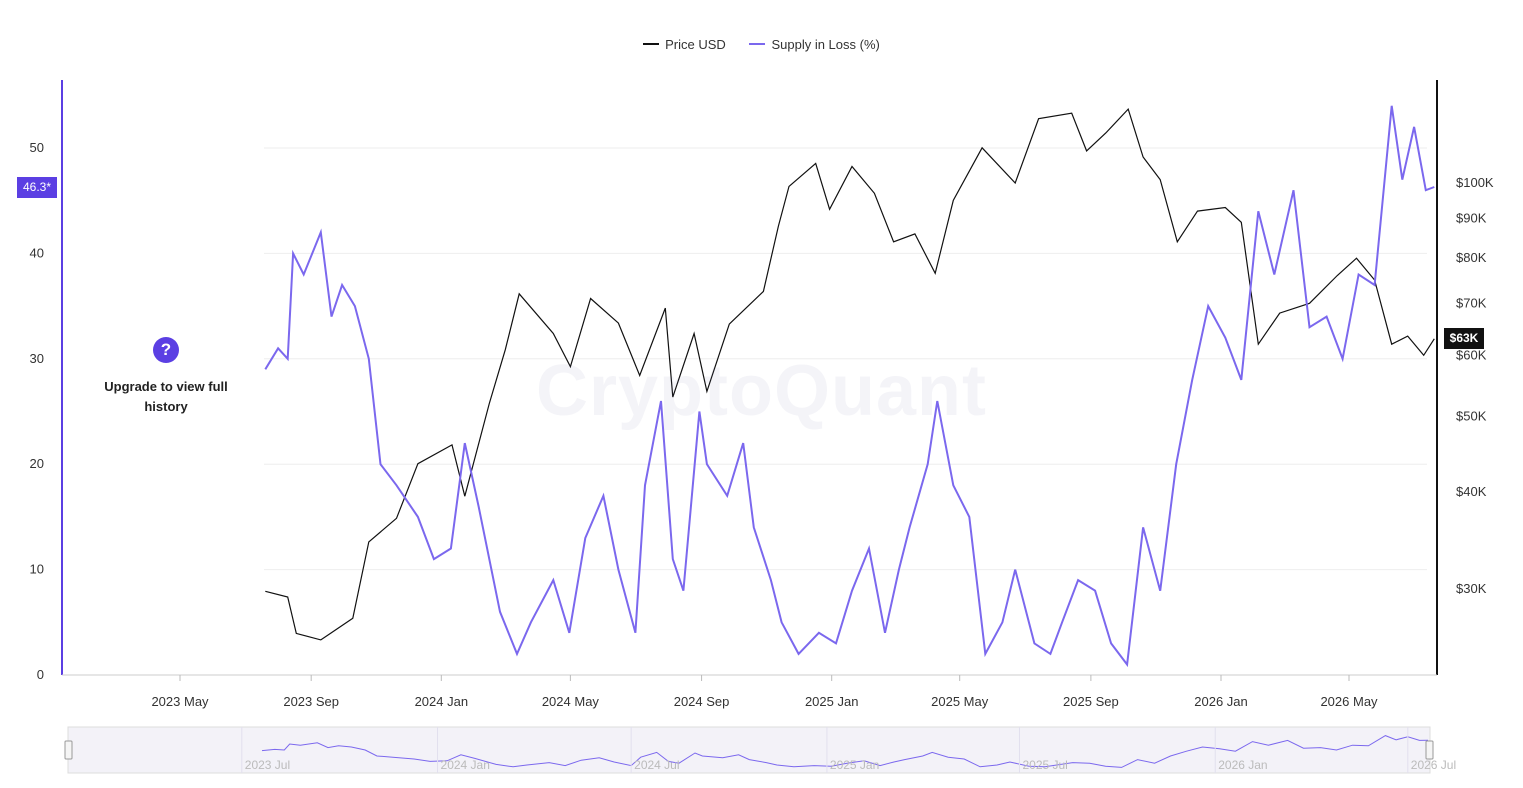 The width and height of the screenshot is (1523, 788). I want to click on navigator-tick-label: 2025 Jul, so click(1044, 765).